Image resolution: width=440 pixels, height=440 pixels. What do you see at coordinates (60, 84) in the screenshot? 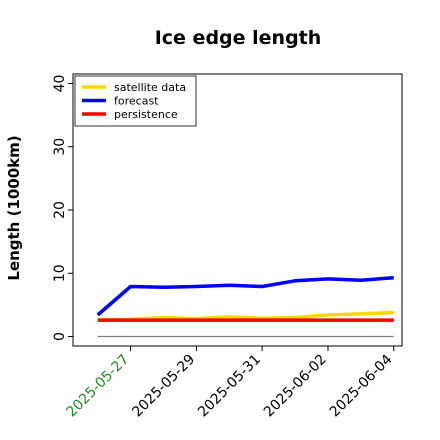
I see `y-tick-label: 40` at bounding box center [60, 84].